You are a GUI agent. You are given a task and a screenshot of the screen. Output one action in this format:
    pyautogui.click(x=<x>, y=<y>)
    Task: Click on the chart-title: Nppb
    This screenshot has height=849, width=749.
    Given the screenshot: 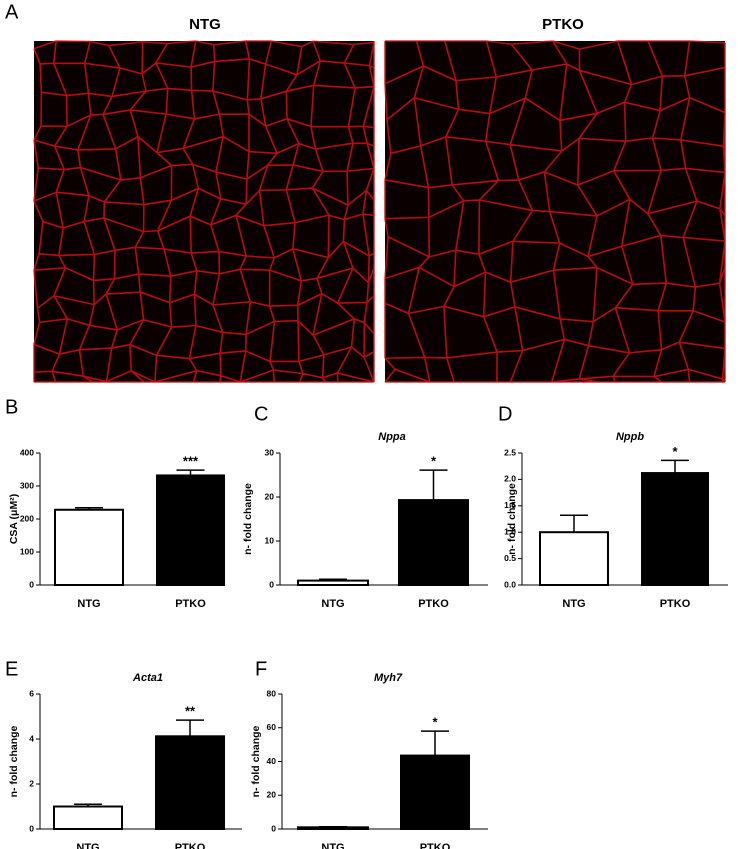 What is the action you would take?
    pyautogui.click(x=630, y=437)
    